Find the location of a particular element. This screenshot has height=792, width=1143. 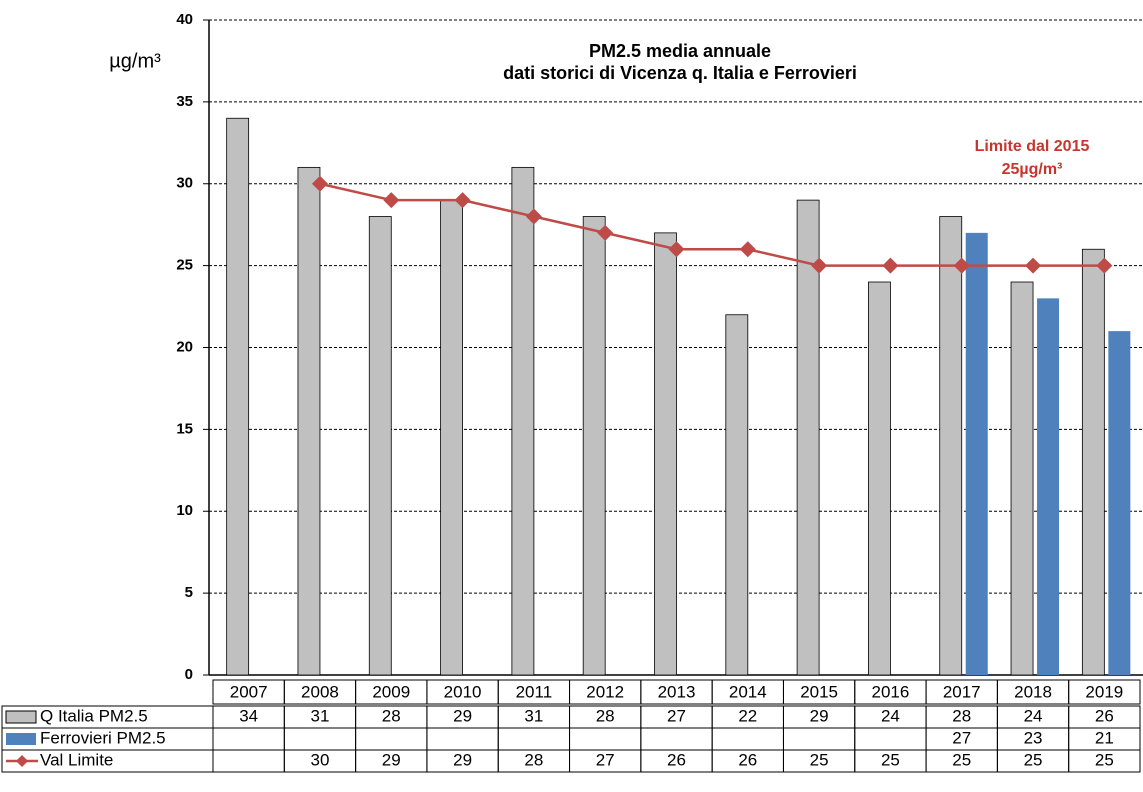

y-tick-label: 20 is located at coordinates (184, 346).